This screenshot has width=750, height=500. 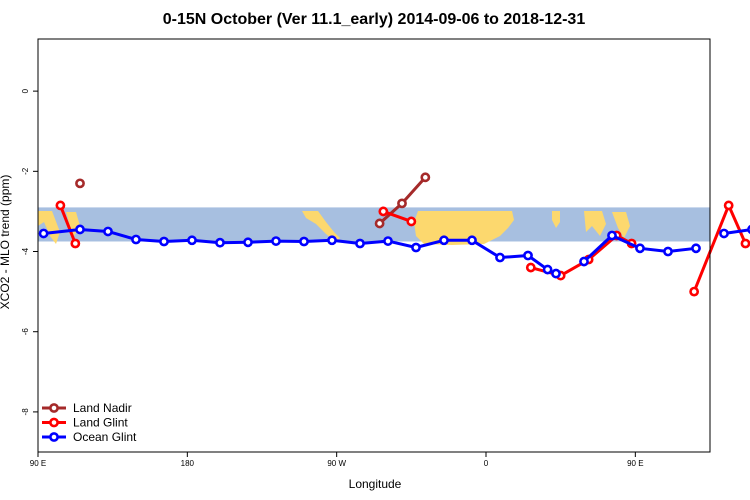 I want to click on x-axis-label: Longitude, so click(x=375, y=484).